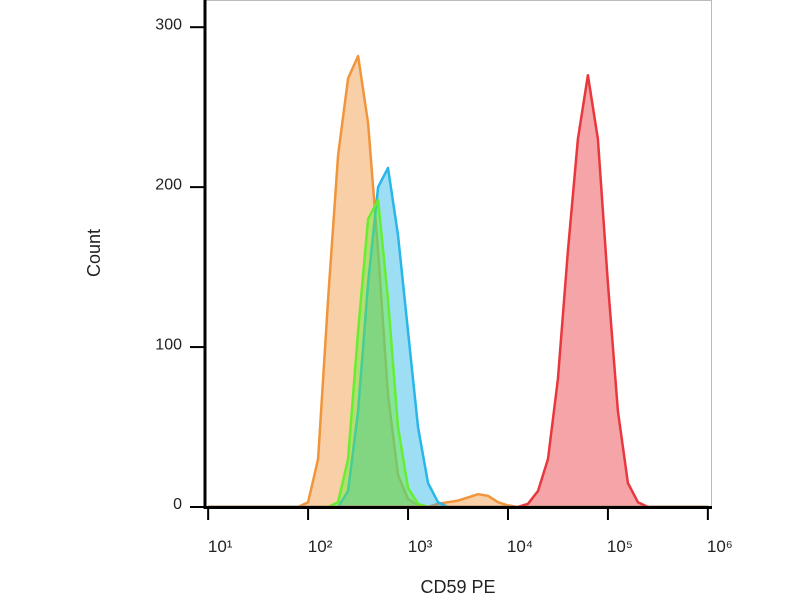 This screenshot has width=800, height=605. Describe the element at coordinates (520, 546) in the screenshot. I see `x-tick-label: 10⁴` at that location.